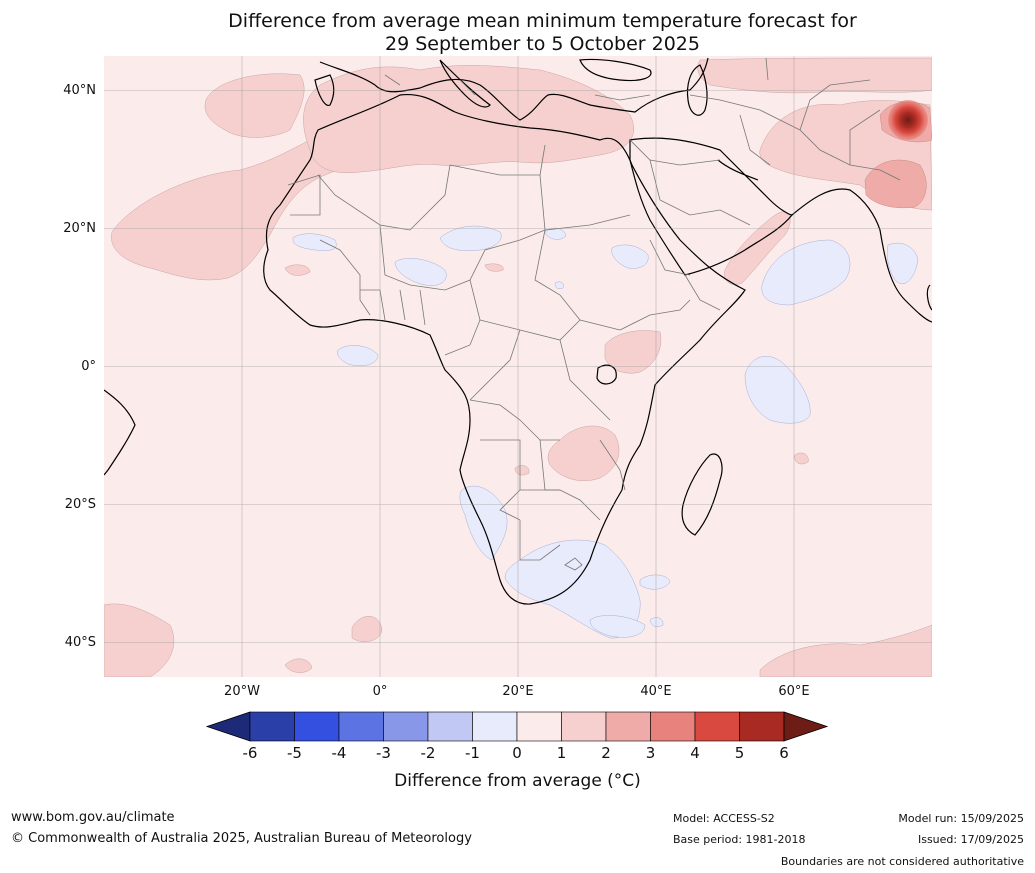 This screenshot has height=873, width=1035. I want to click on latitude-label: 0°, so click(88, 366).